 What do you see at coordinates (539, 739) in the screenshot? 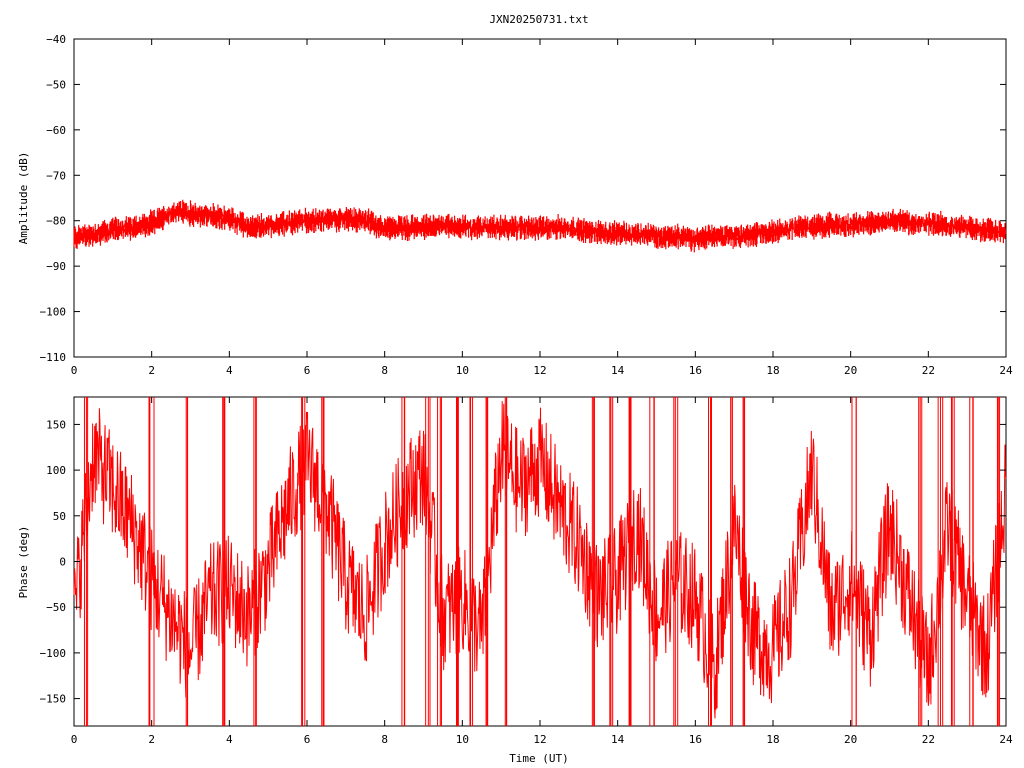
I see `phase-x-tick-label: 12` at bounding box center [539, 739].